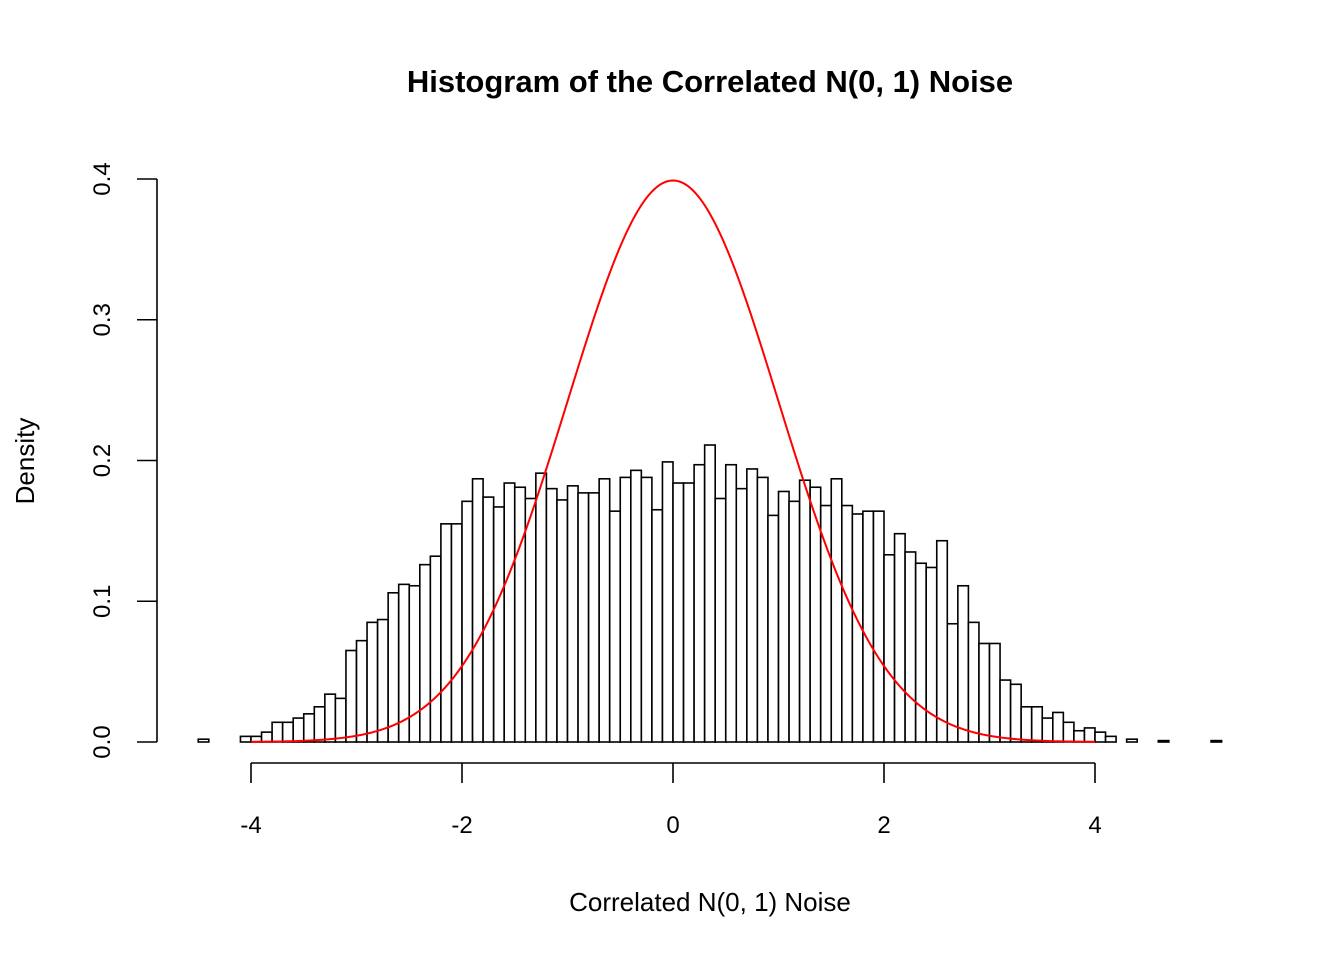 The image size is (1344, 960). What do you see at coordinates (25, 461) in the screenshot?
I see `y-axis-title: Density` at bounding box center [25, 461].